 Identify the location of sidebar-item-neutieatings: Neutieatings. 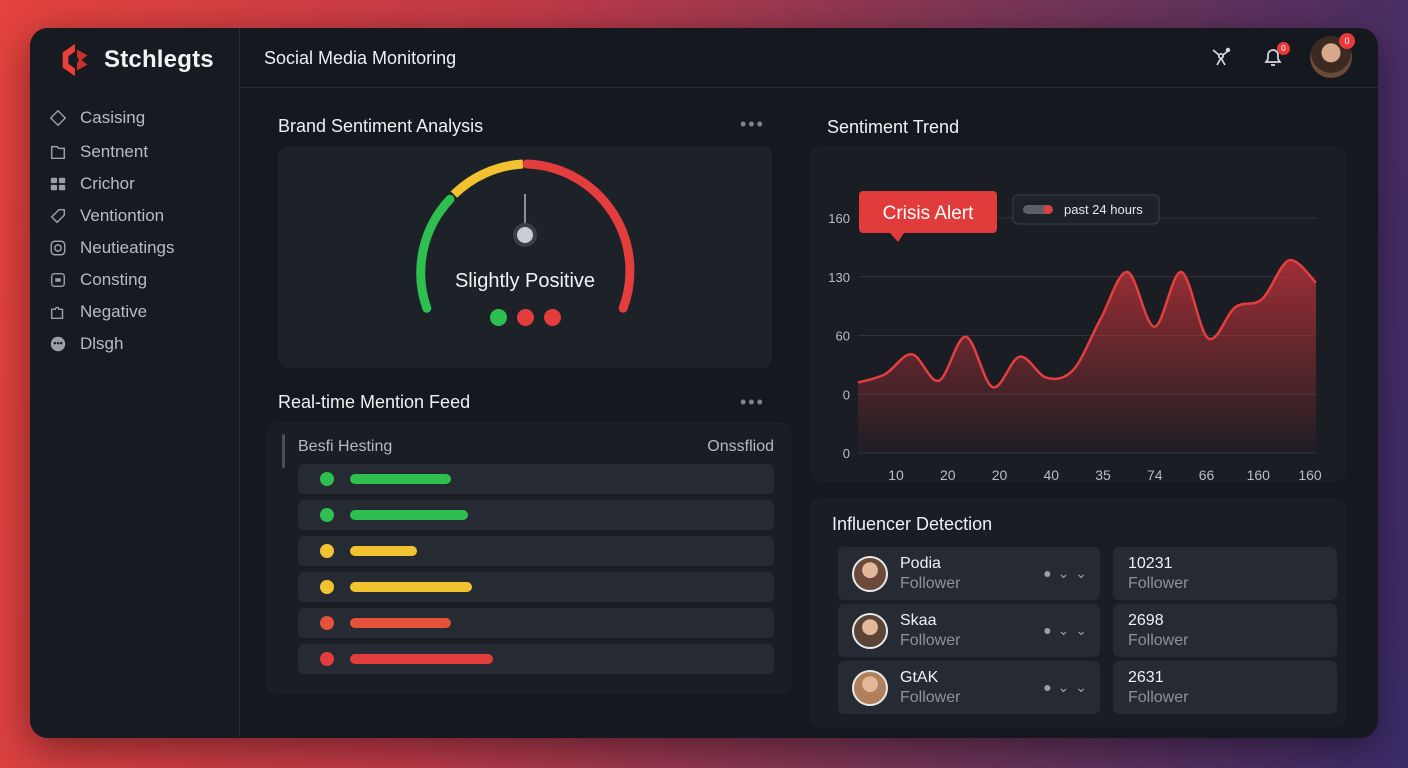
(138, 248).